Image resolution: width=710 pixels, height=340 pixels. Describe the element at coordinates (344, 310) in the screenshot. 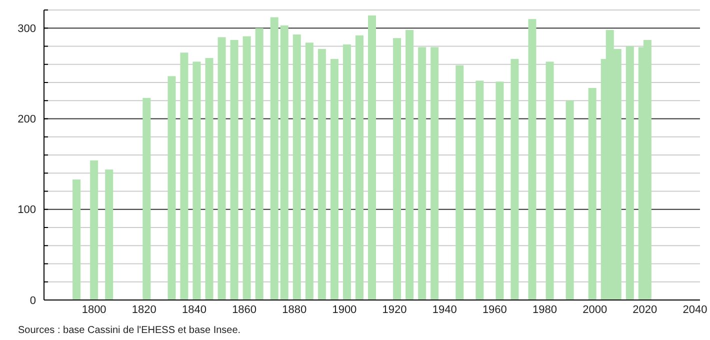

I see `x-tick-label: 1900` at that location.